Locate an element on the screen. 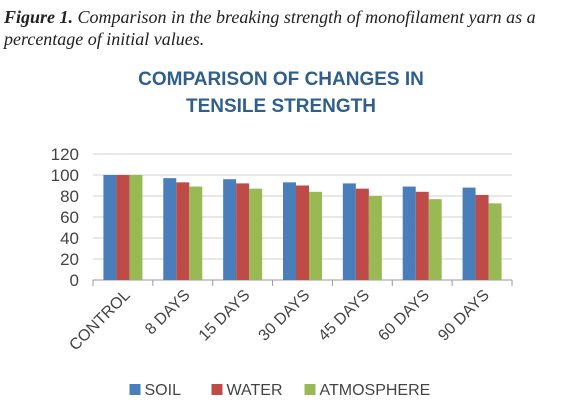 The width and height of the screenshot is (562, 415). legend-label-water: WATER is located at coordinates (255, 390).